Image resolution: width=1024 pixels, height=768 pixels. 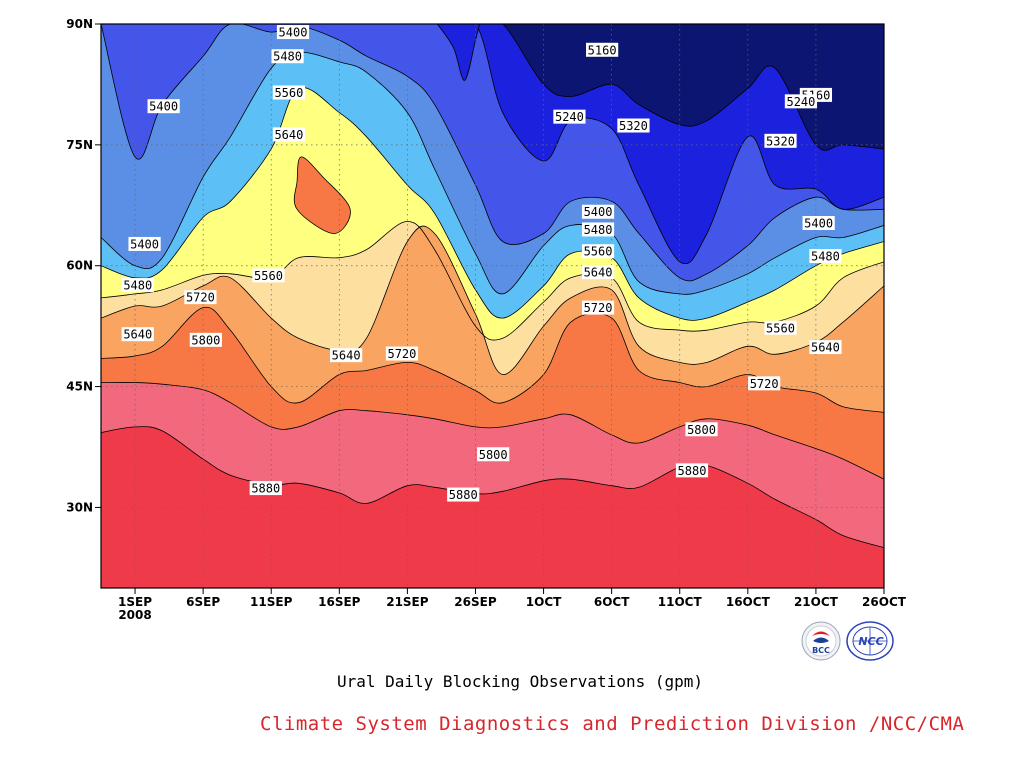 I want to click on x-tick-label: 1SEP, so click(x=135, y=602).